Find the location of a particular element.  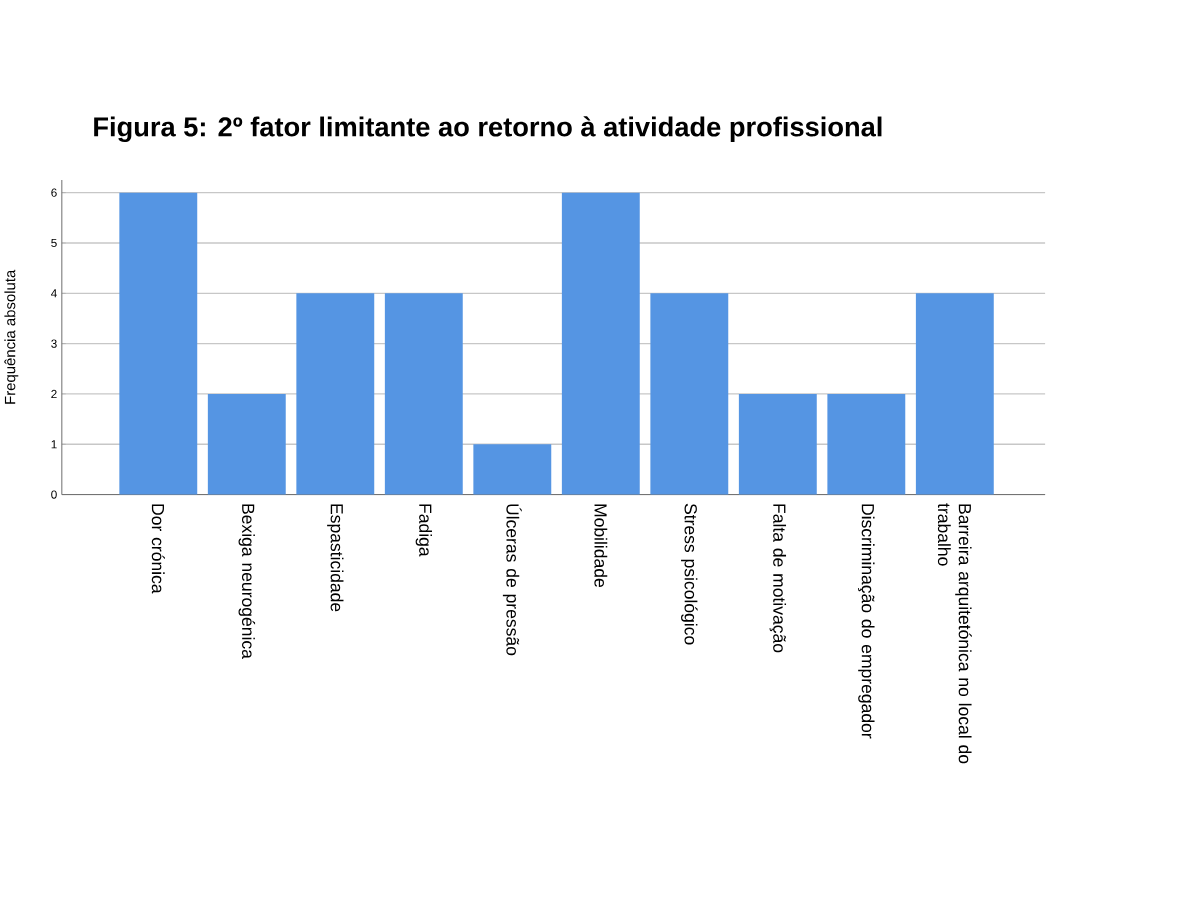

x-tick-label: Mobilidade is located at coordinates (601, 545).